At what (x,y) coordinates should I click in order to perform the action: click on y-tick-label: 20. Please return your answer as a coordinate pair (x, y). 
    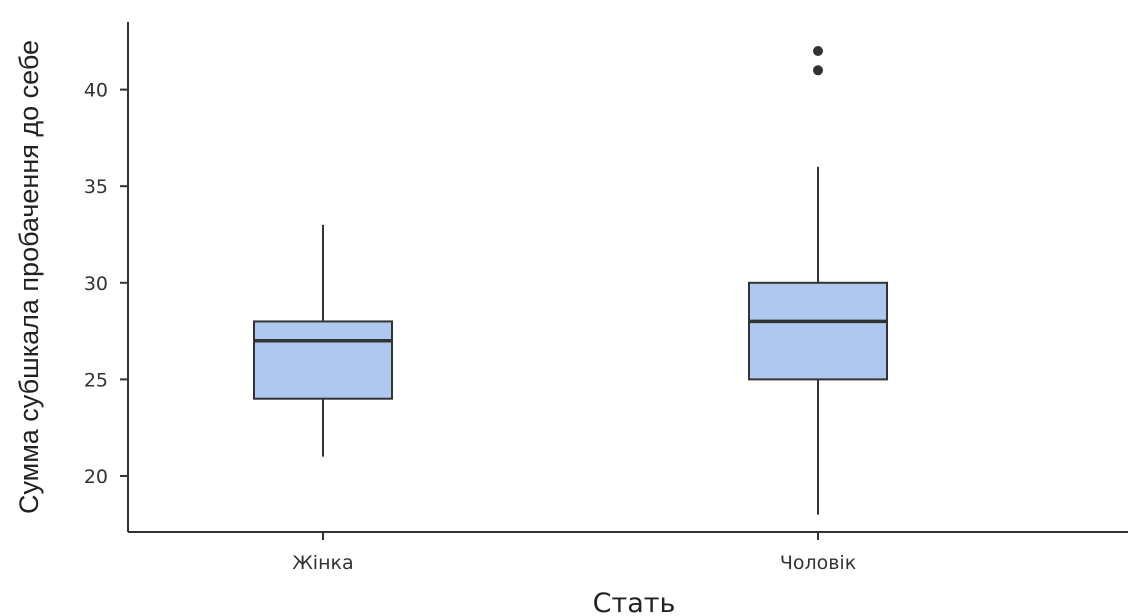
    Looking at the image, I should click on (96, 477).